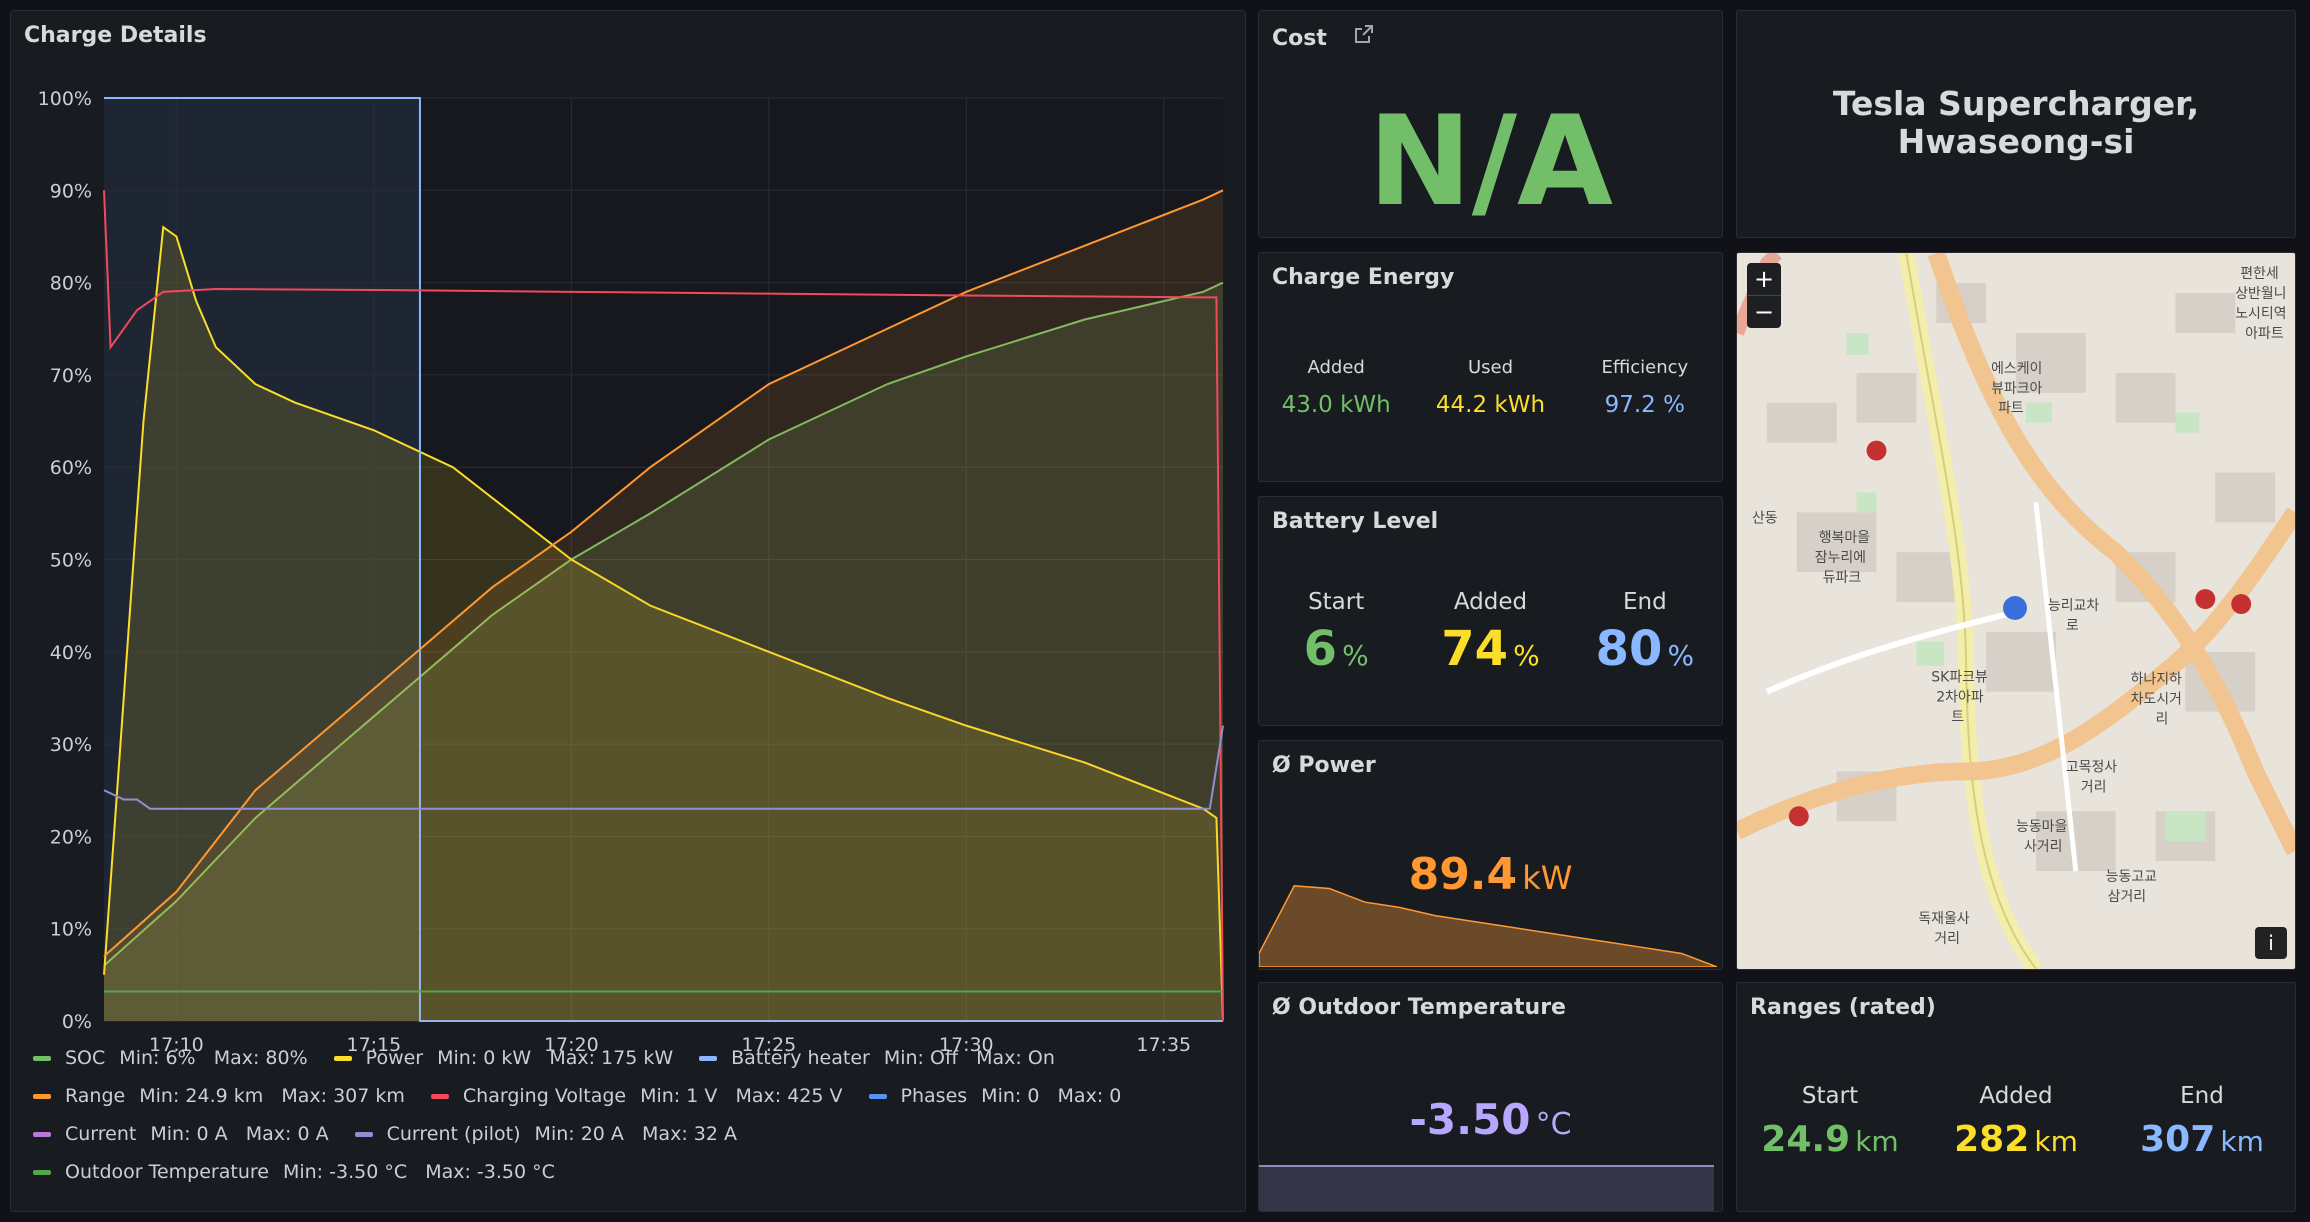 This screenshot has height=1222, width=2310. Describe the element at coordinates (2156, 680) in the screenshot. I see `svg-text: 하나지하` at that location.